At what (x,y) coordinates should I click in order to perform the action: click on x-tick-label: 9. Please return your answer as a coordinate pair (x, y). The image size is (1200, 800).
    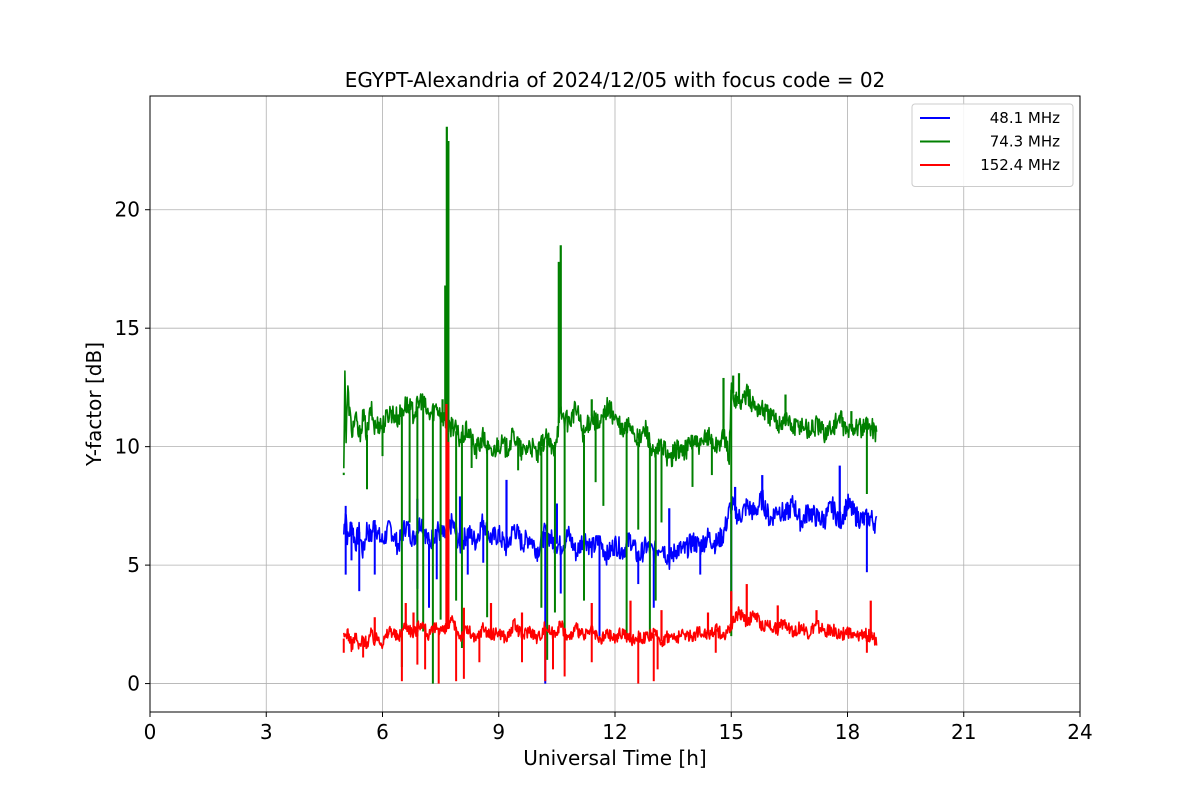
    Looking at the image, I should click on (498, 732).